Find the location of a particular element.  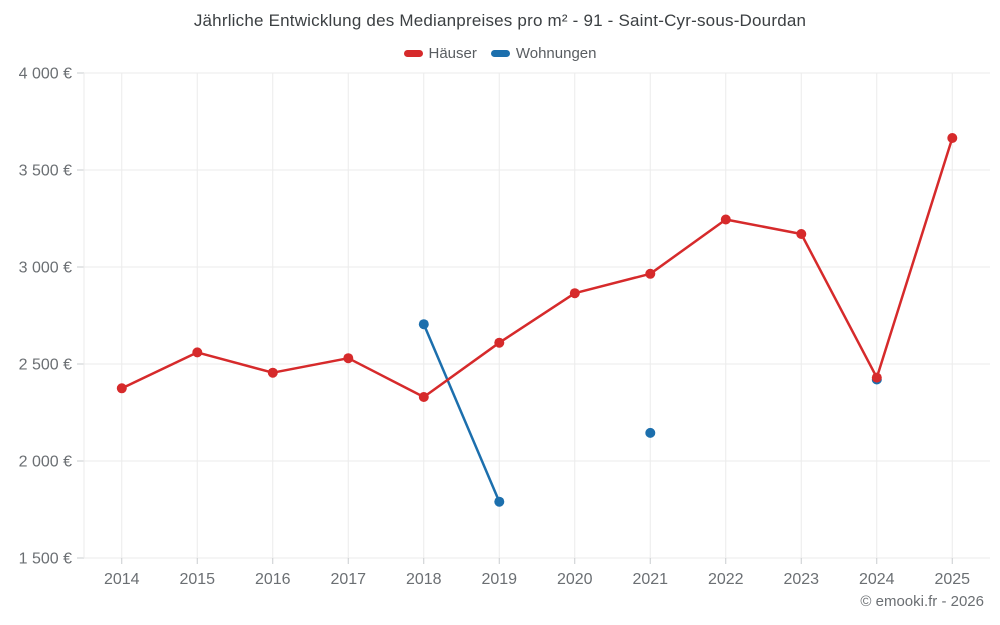

wohnungen-series-swatch-icon is located at coordinates (500, 53).